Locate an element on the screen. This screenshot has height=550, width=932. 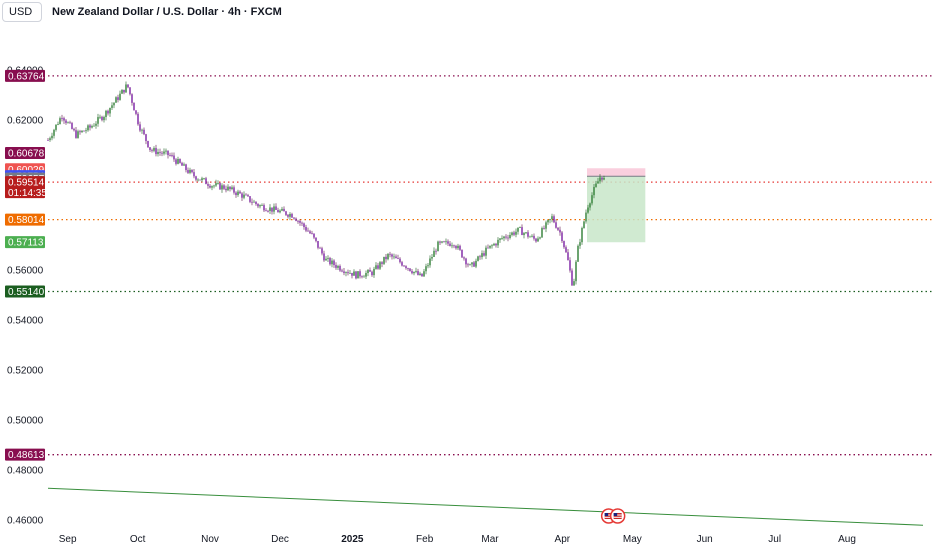
x-tick-label: Apr is located at coordinates (563, 539).